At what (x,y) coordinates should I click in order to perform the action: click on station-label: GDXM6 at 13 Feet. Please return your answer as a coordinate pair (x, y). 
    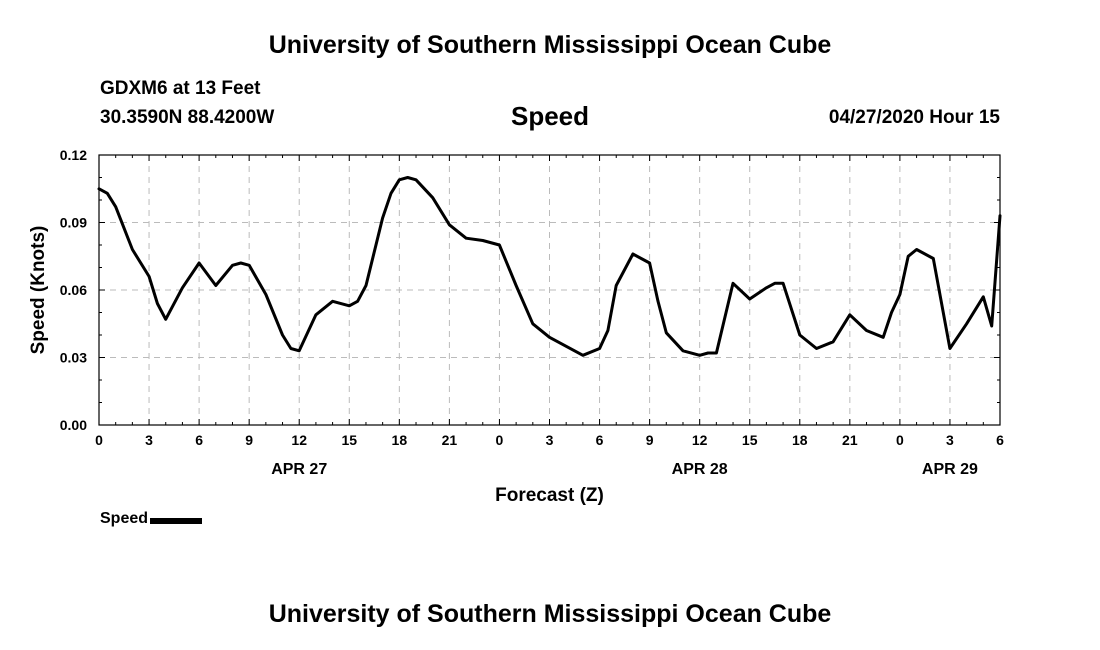
    Looking at the image, I should click on (180, 88).